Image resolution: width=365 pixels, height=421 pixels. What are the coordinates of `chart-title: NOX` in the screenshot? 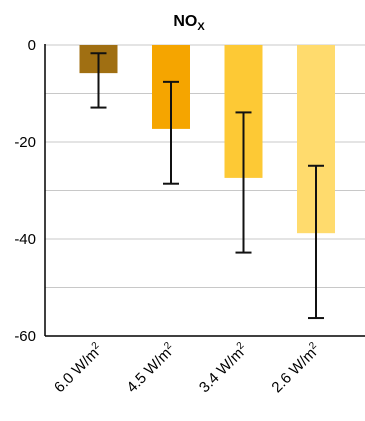 It's located at (189, 23).